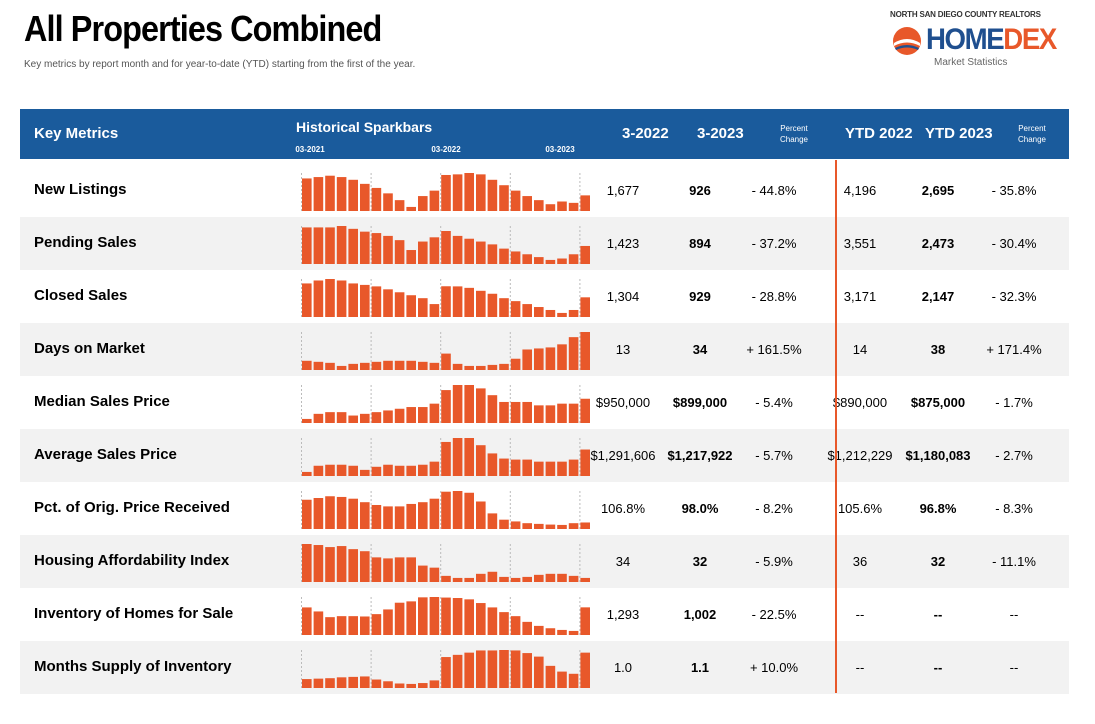 The image size is (1095, 724). What do you see at coordinates (860, 402) in the screenshot?
I see `value-ytd-prev: $890,000` at bounding box center [860, 402].